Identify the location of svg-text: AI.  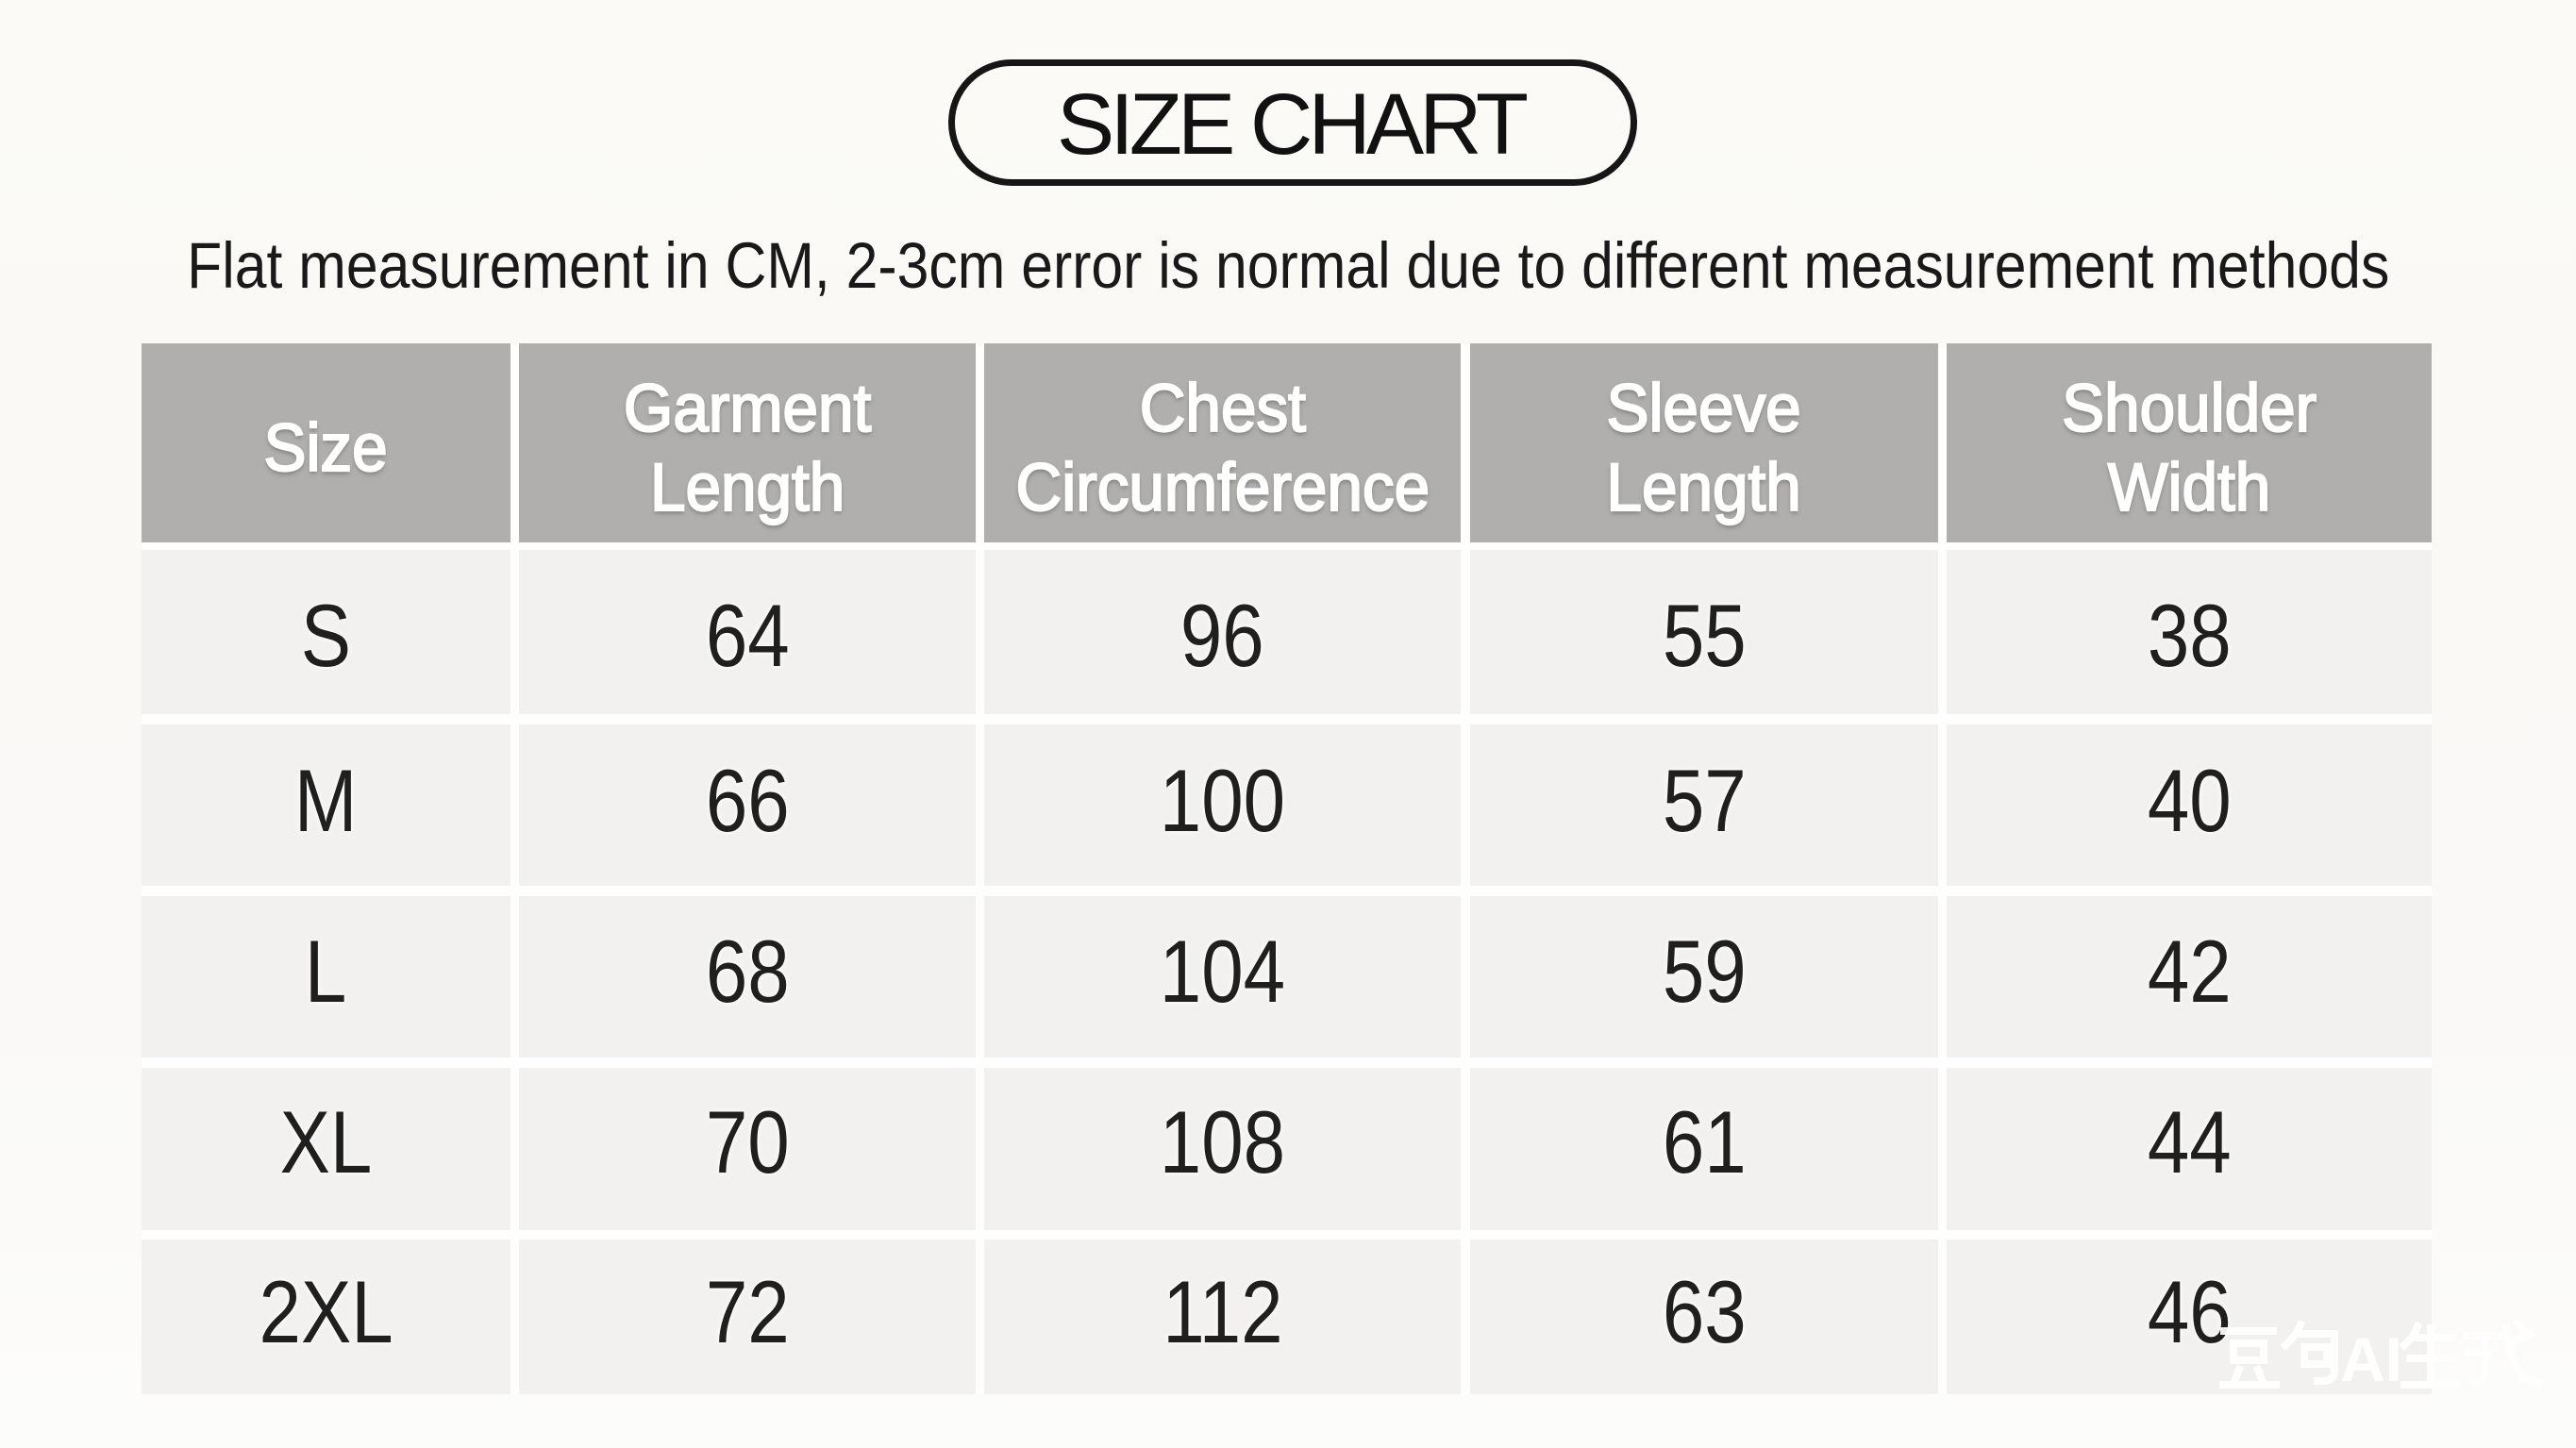
(2371, 1358).